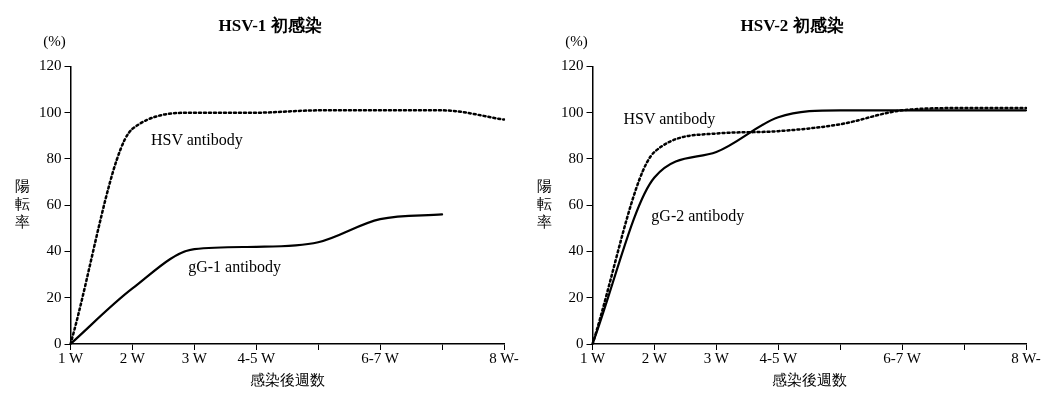 This screenshot has width=1057, height=402. Describe the element at coordinates (792, 25) in the screenshot. I see `chart-title: HSV-2 初感染` at that location.